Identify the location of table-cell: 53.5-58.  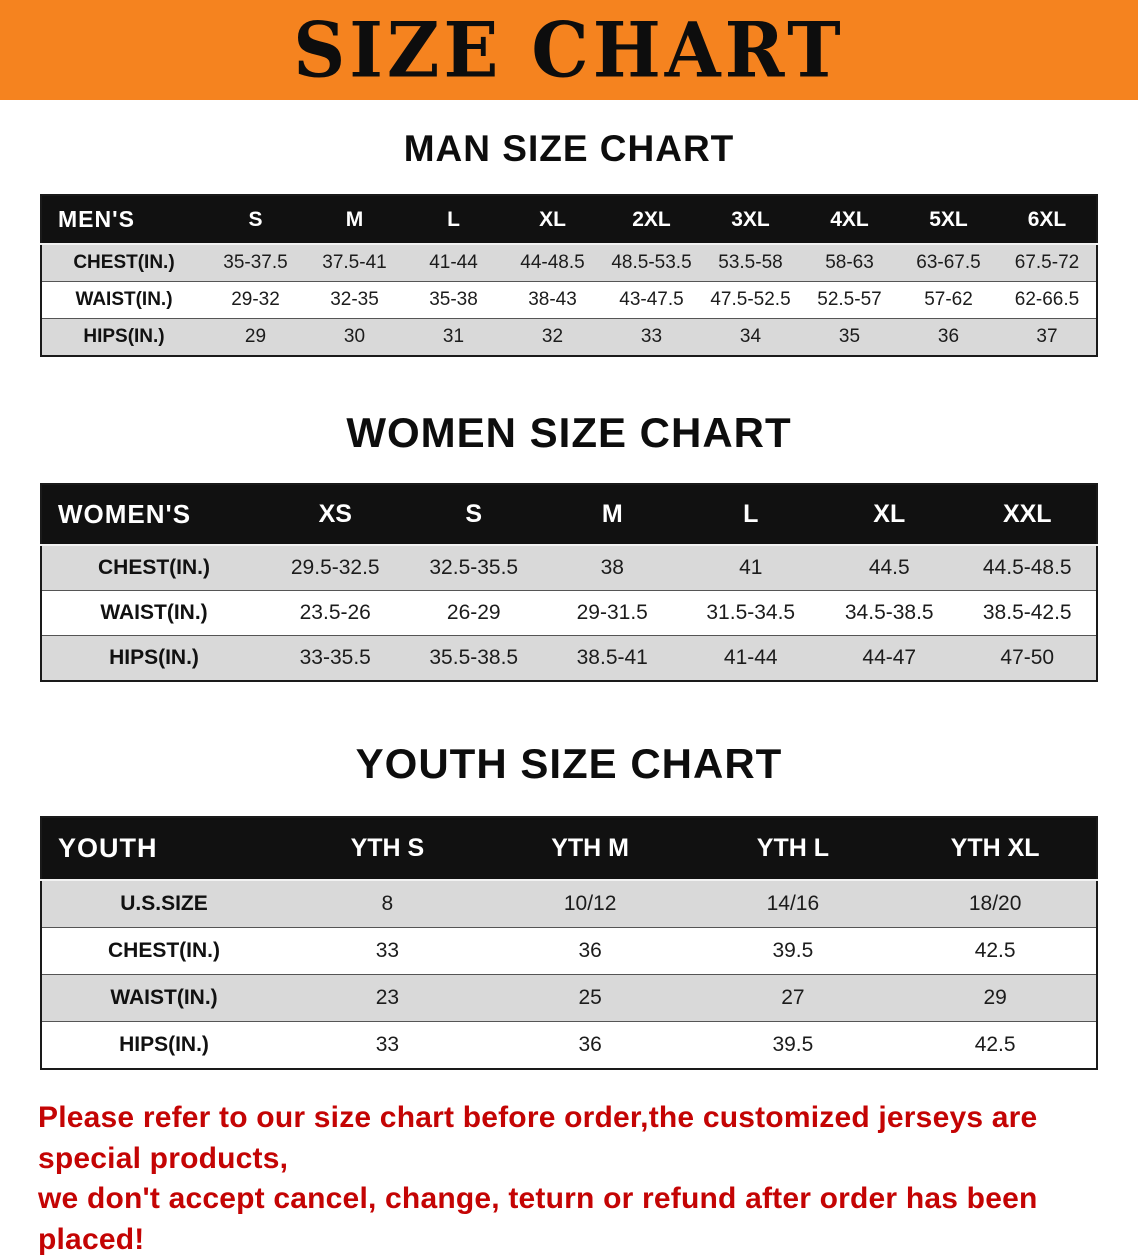
(750, 262).